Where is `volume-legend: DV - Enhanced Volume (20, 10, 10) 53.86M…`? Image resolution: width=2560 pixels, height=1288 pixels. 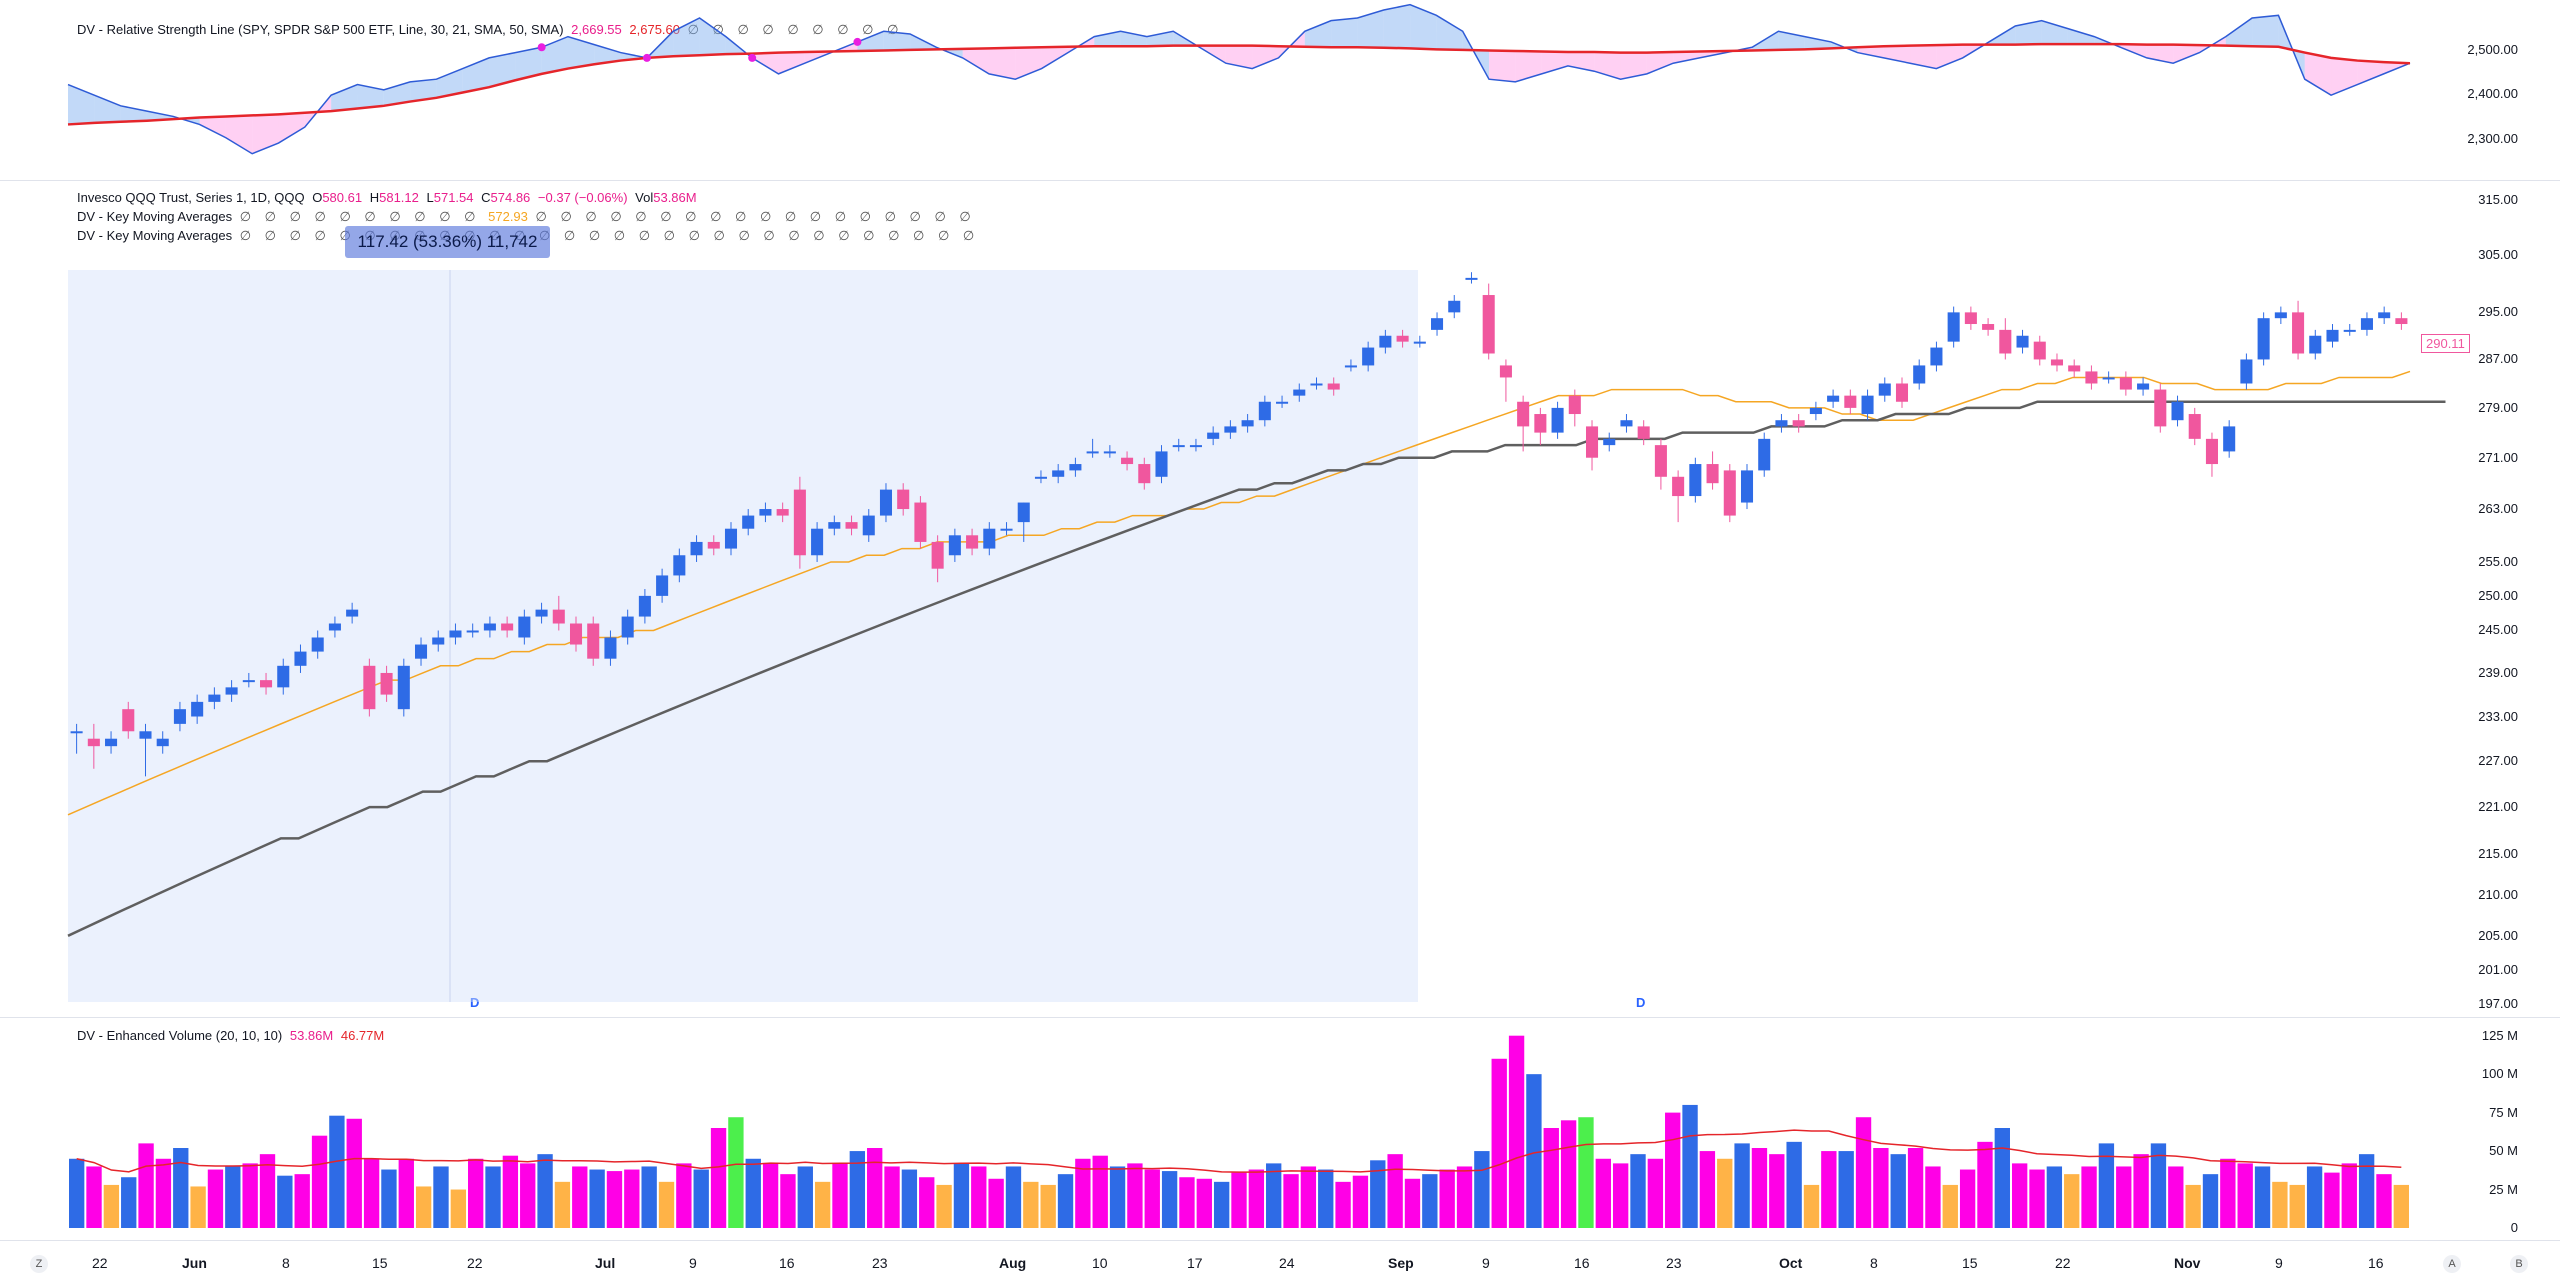 volume-legend: DV - Enhanced Volume (20, 10, 10) 53.86M… is located at coordinates (232, 1035).